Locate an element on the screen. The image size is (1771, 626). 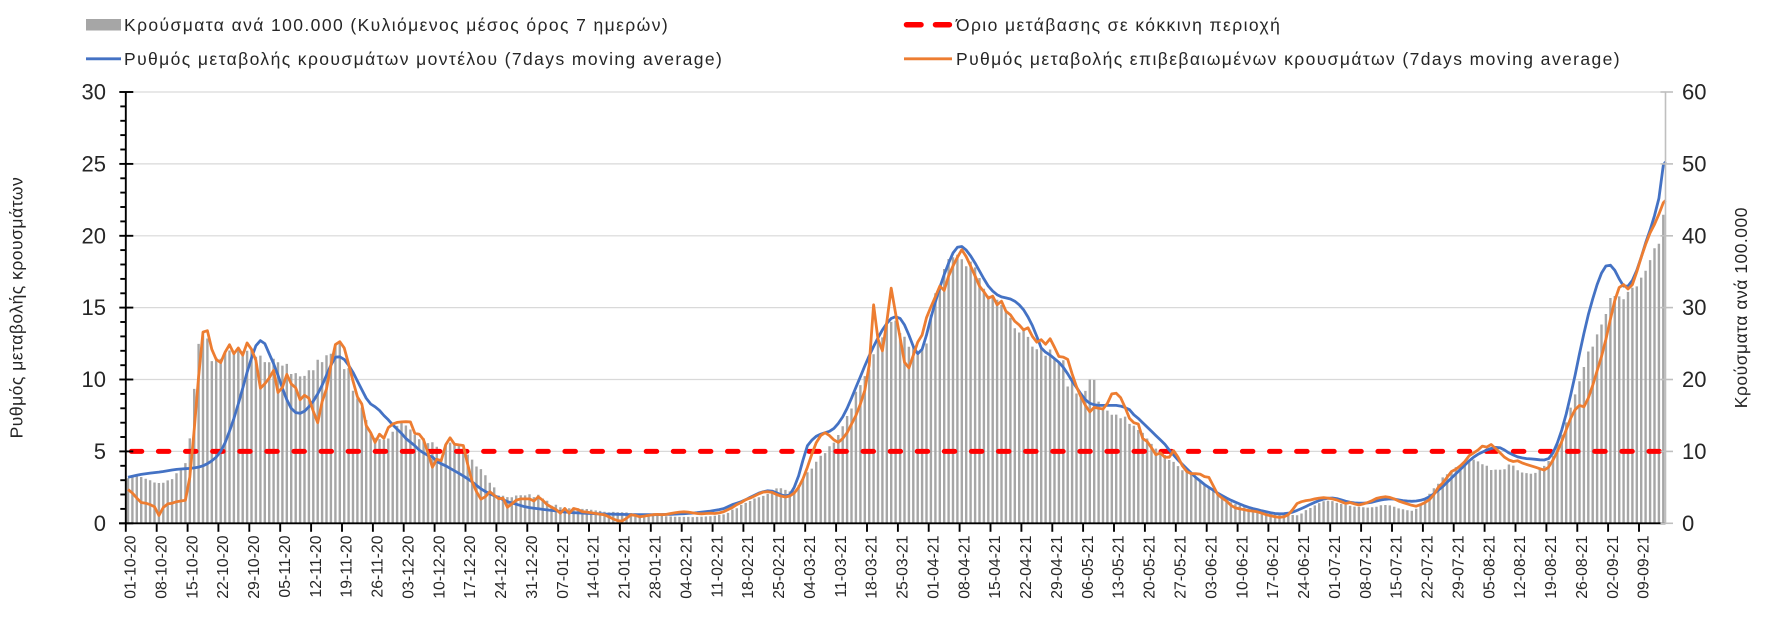
svg-text: 19-11-20 is located at coordinates (347, 566).